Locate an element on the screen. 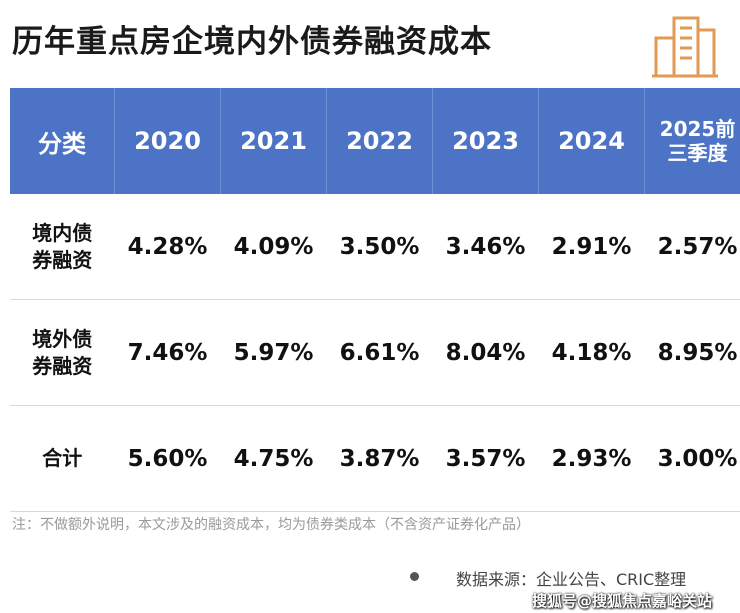 The height and width of the screenshot is (613, 740). table-cell: 4.28% is located at coordinates (167, 247).